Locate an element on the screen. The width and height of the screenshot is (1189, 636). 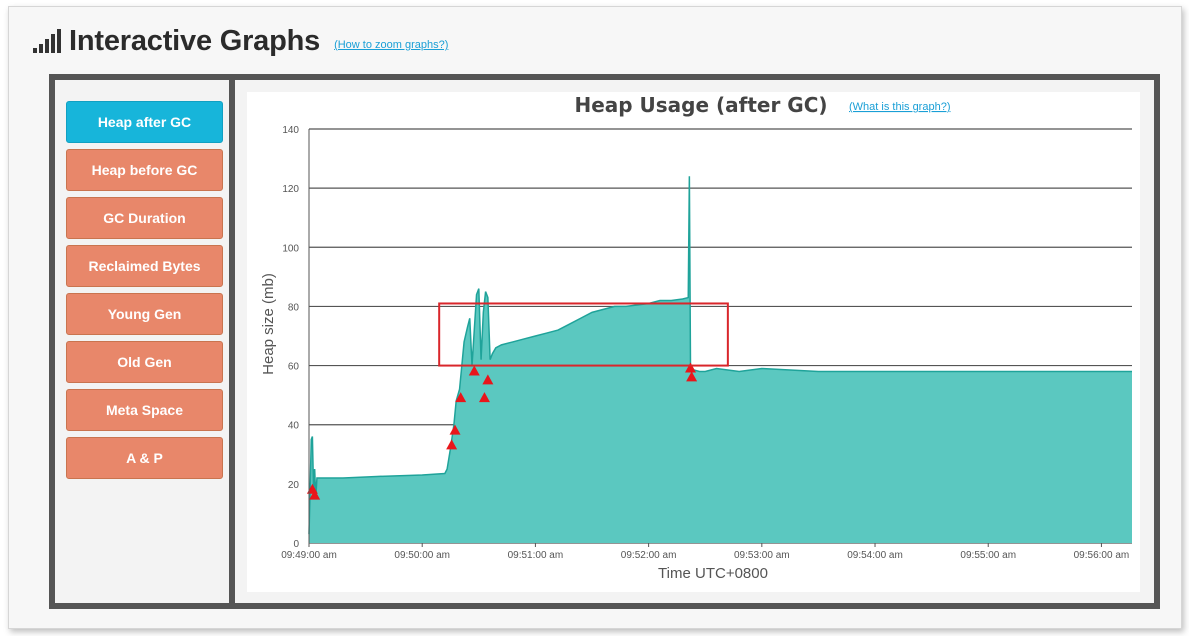
y-tick-label: 40 is located at coordinates (294, 426).